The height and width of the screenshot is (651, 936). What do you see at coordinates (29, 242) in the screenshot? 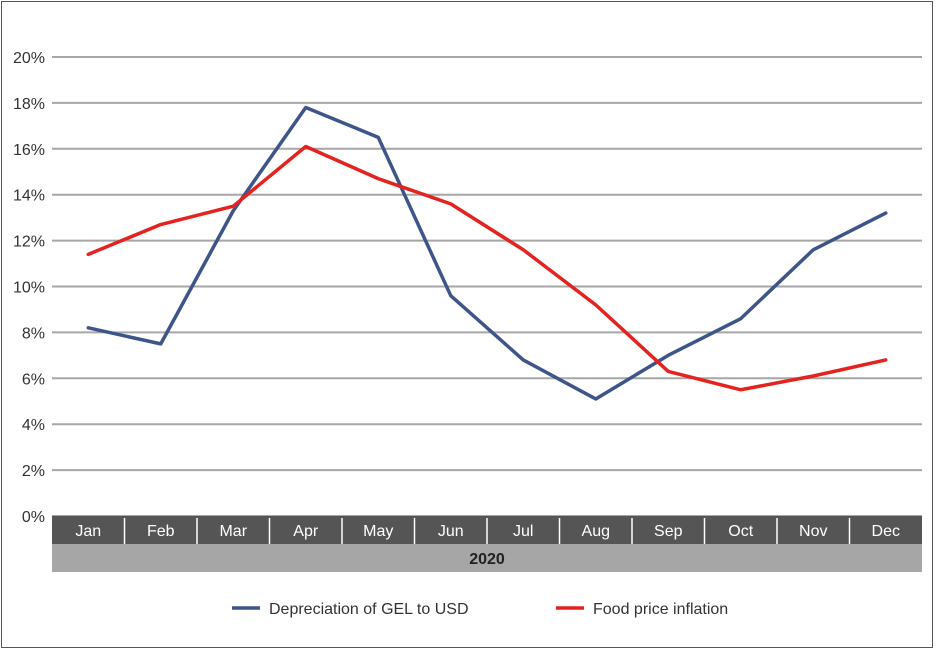
I see `y-tick-label: 12%` at bounding box center [29, 242].